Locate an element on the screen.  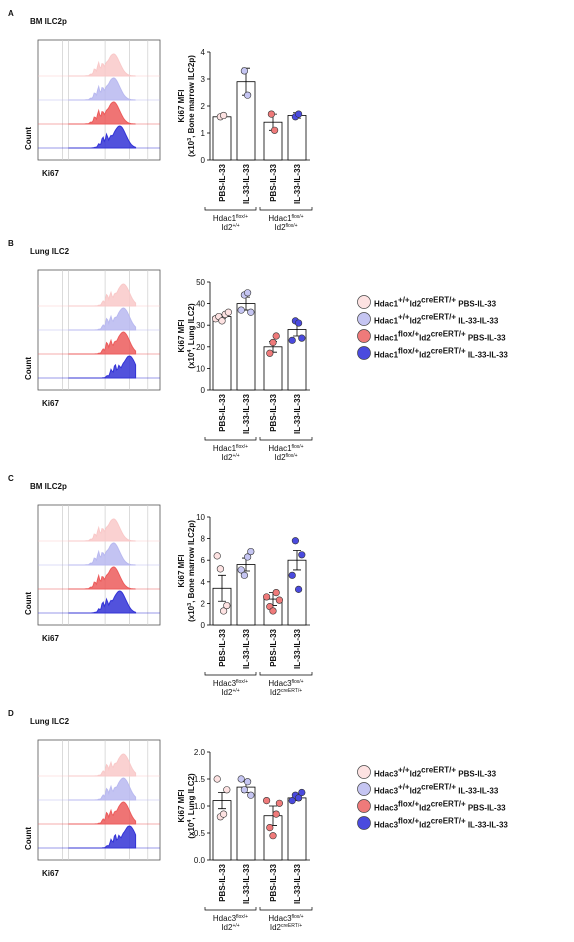
y-tick-label: 0 is located at coordinates (203, 625).